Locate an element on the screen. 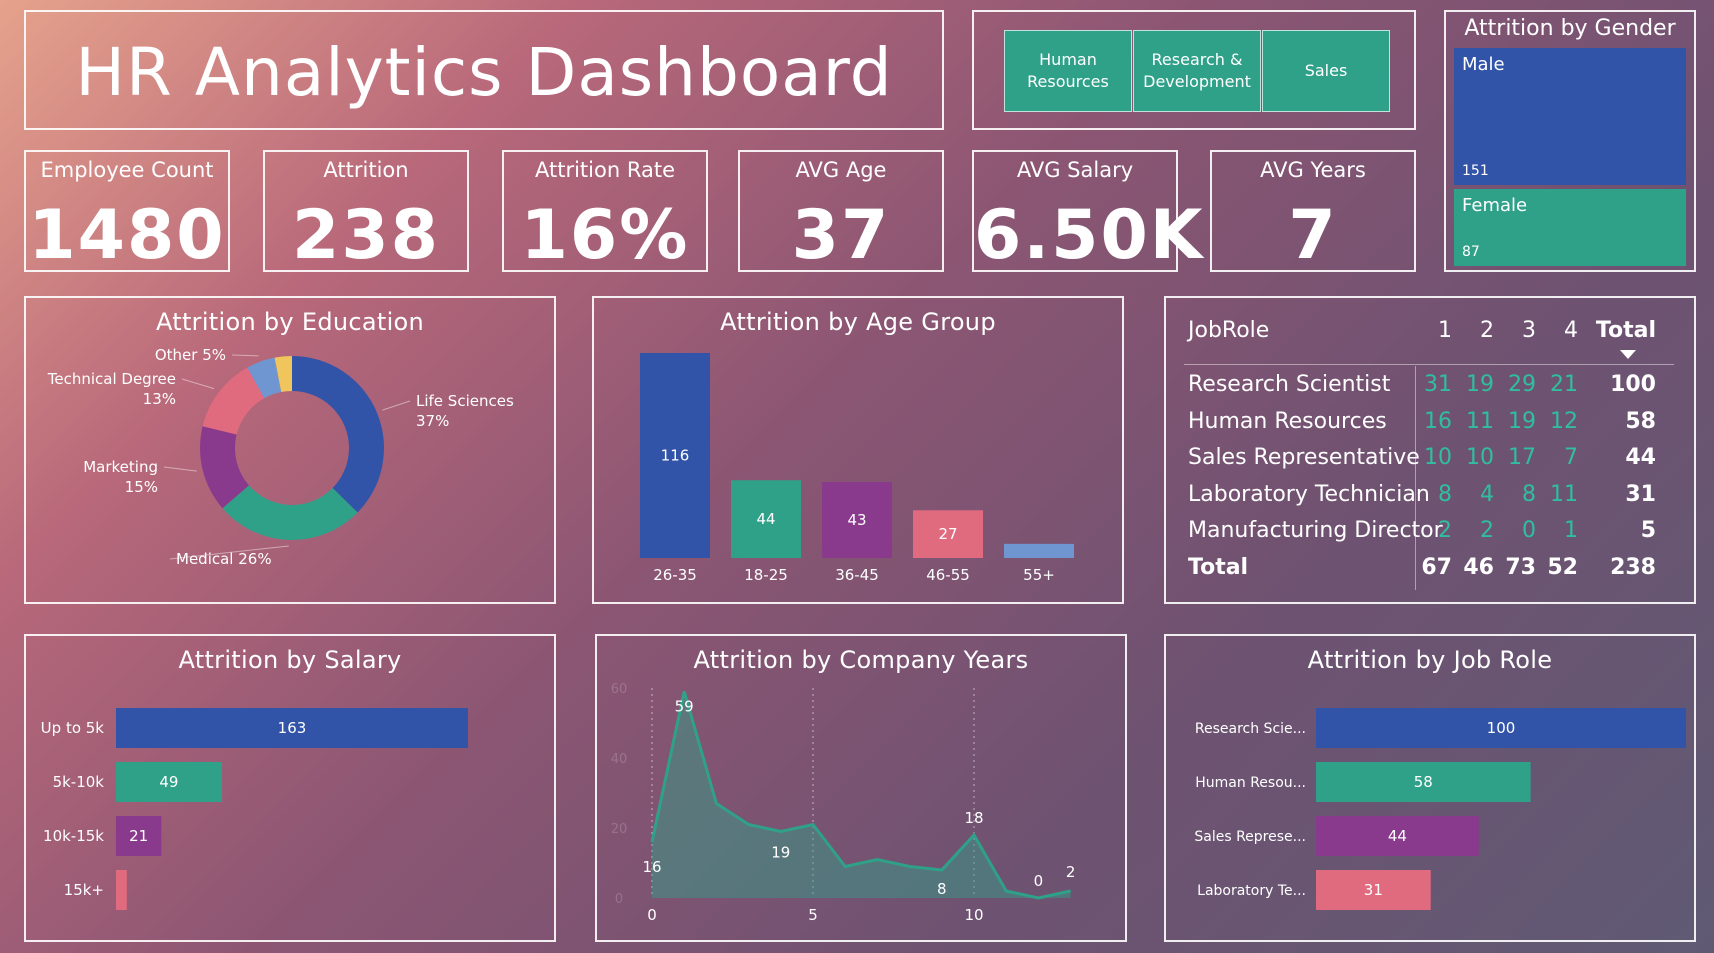 This screenshot has width=1714, height=953. kpi-employee-count: Employee Count 1480 is located at coordinates (127, 212).